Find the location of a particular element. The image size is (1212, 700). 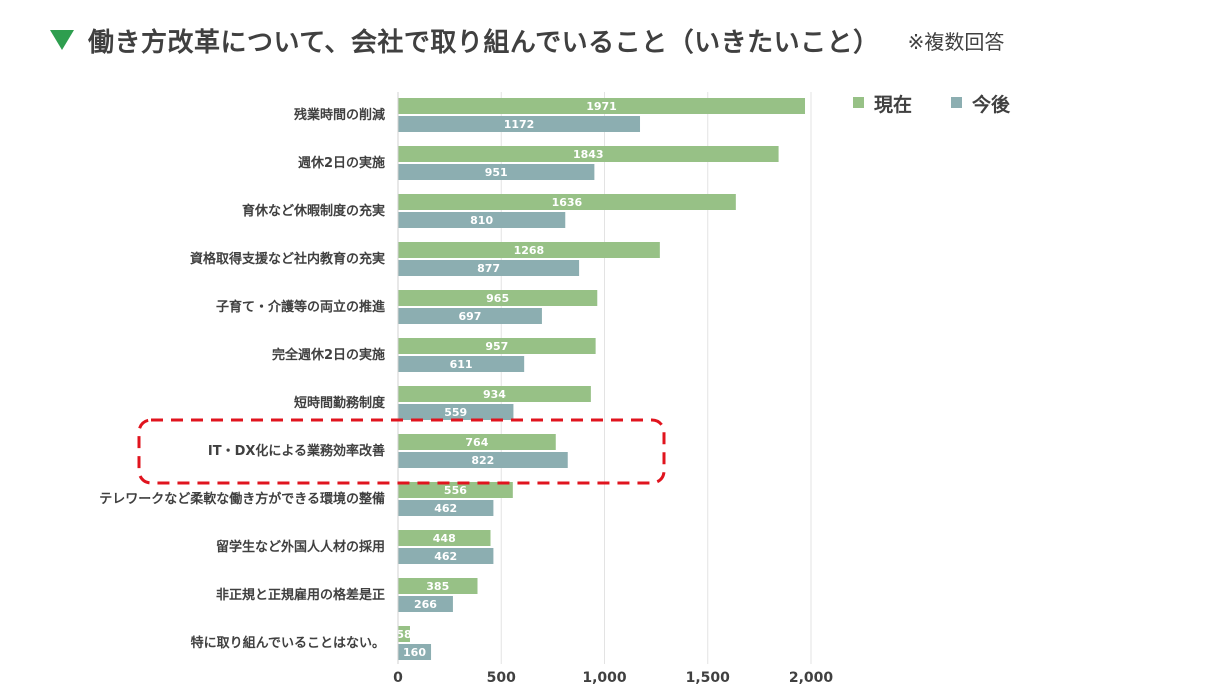

data-label: 448 is located at coordinates (444, 538).